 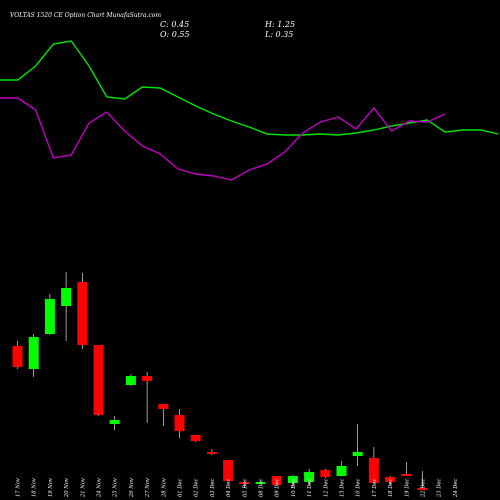 I want to click on x-tick-label: 28 Nov, so click(x=164, y=488).